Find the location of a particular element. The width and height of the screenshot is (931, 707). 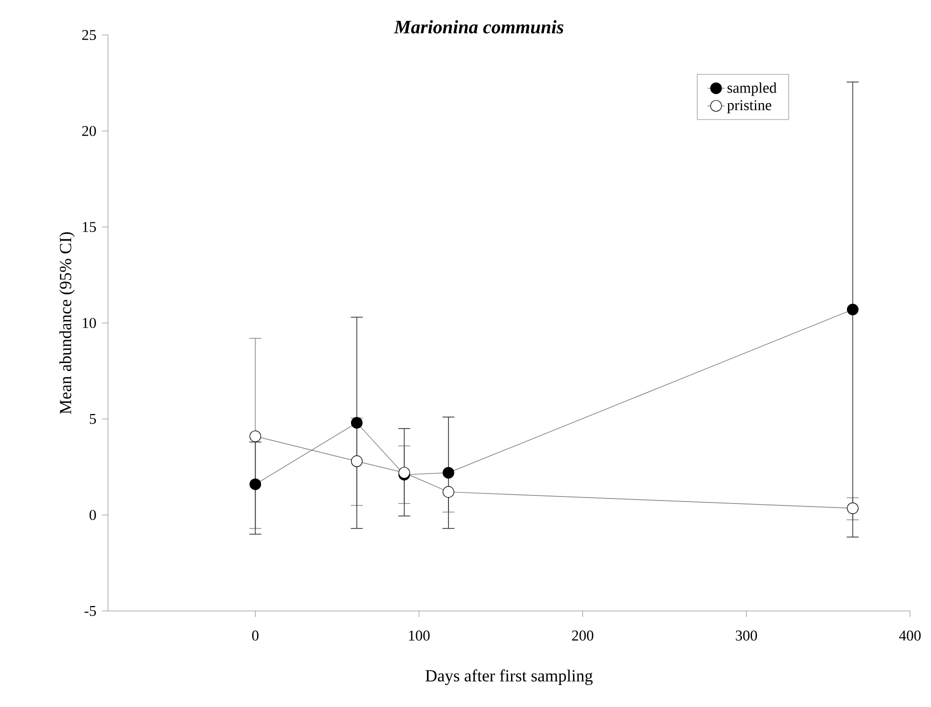

y-tick-label: 5 is located at coordinates (93, 419).